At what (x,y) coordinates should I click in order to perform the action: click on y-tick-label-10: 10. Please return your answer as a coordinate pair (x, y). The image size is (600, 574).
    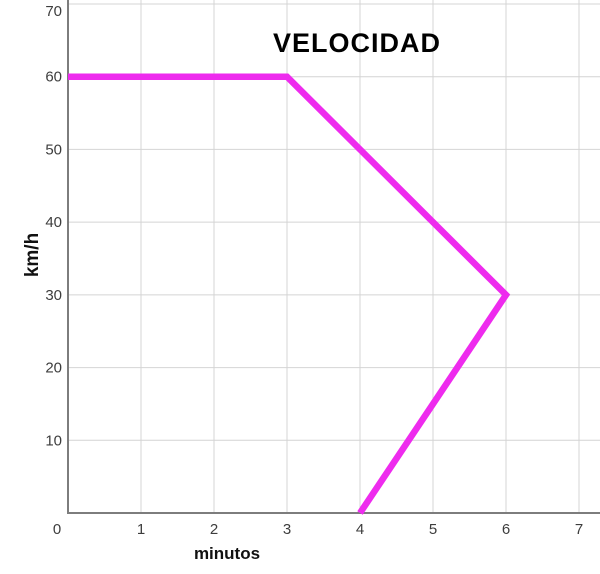
    Looking at the image, I should click on (53, 440).